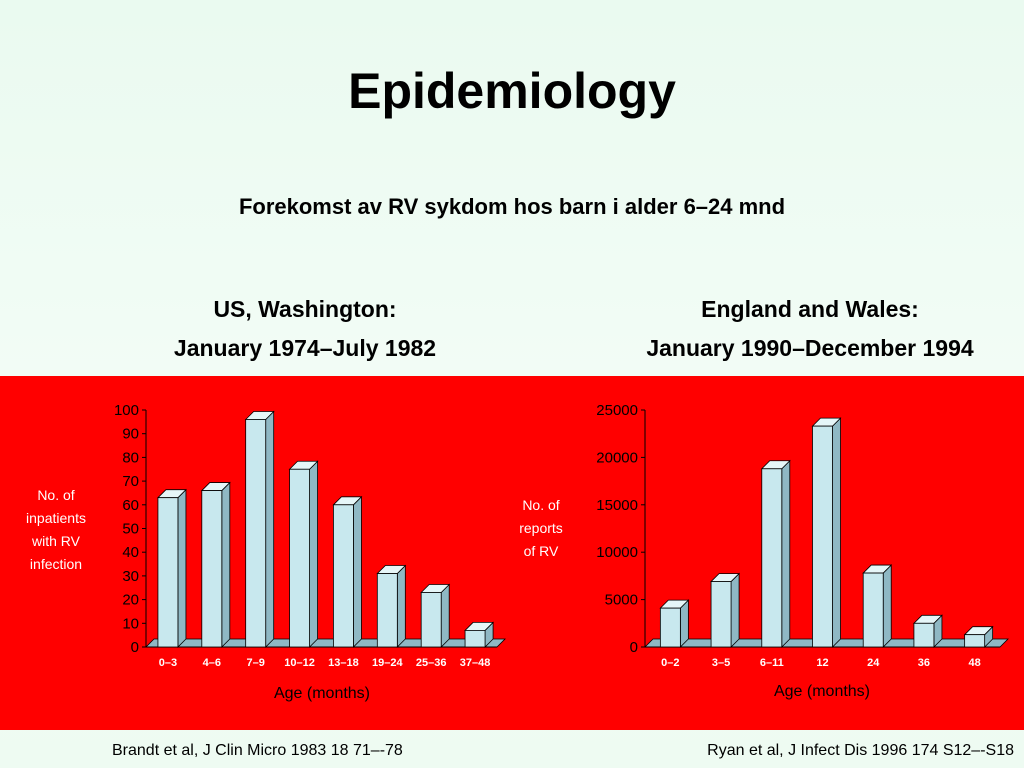 This screenshot has width=1024, height=768. What do you see at coordinates (299, 663) in the screenshot?
I see `left-x-tick-label: 10–12` at bounding box center [299, 663].